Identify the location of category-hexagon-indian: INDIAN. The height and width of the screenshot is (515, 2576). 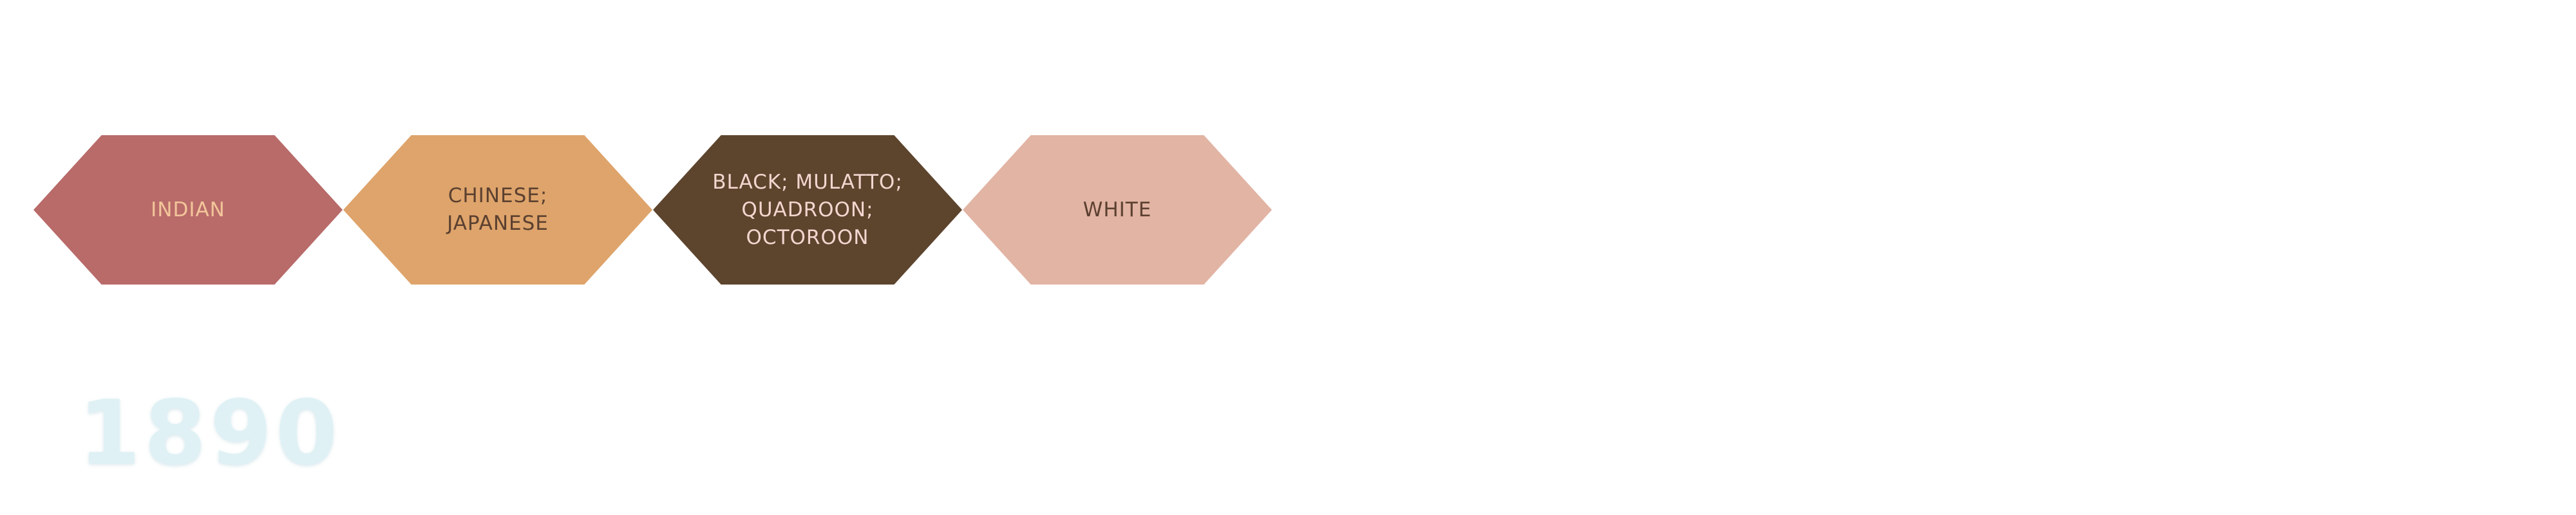
(188, 210).